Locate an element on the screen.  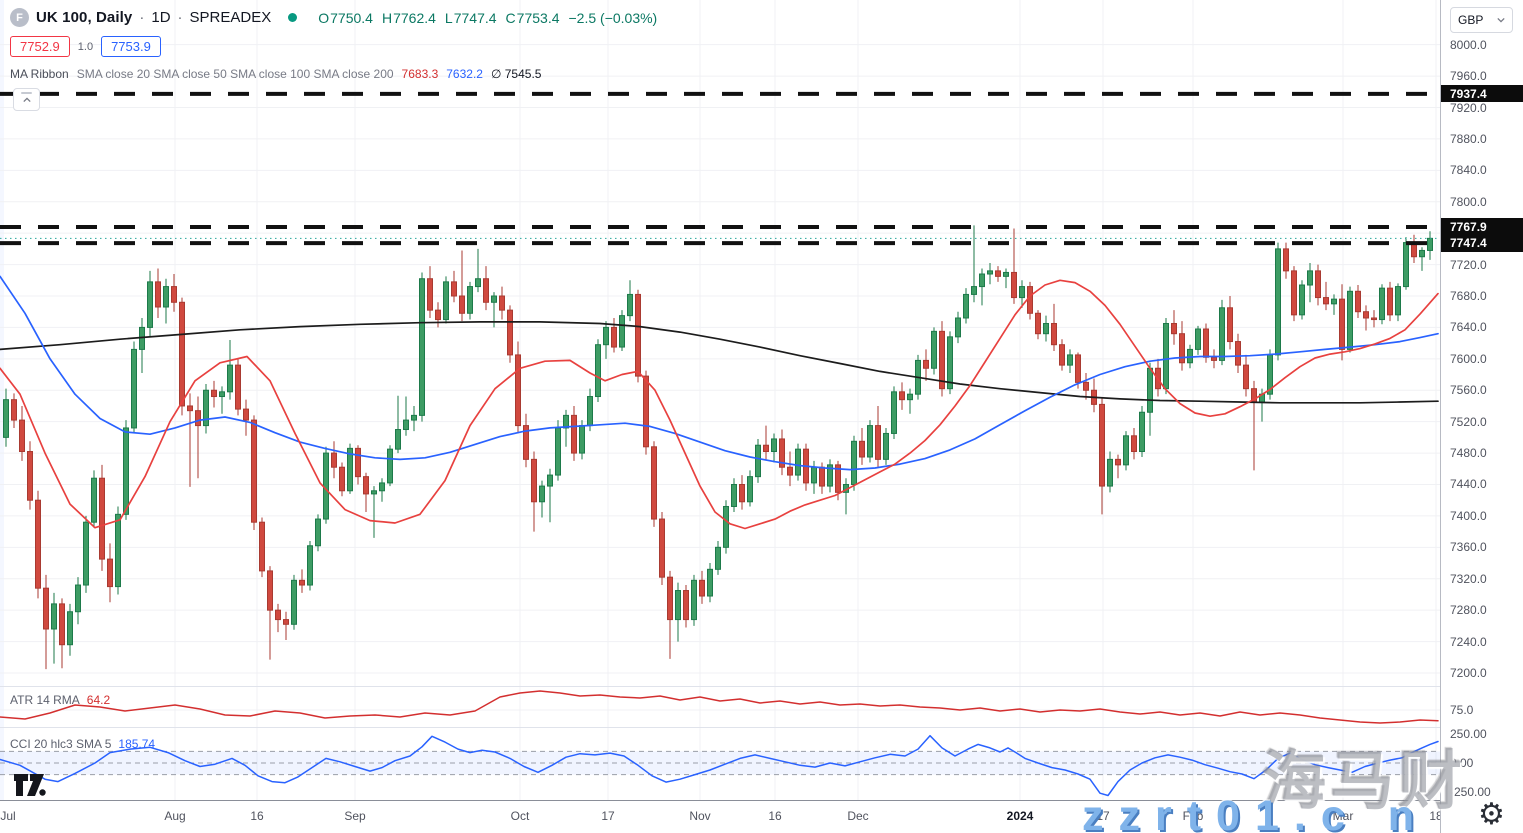
price-tick-label: 7480.0 is located at coordinates (1468, 453).